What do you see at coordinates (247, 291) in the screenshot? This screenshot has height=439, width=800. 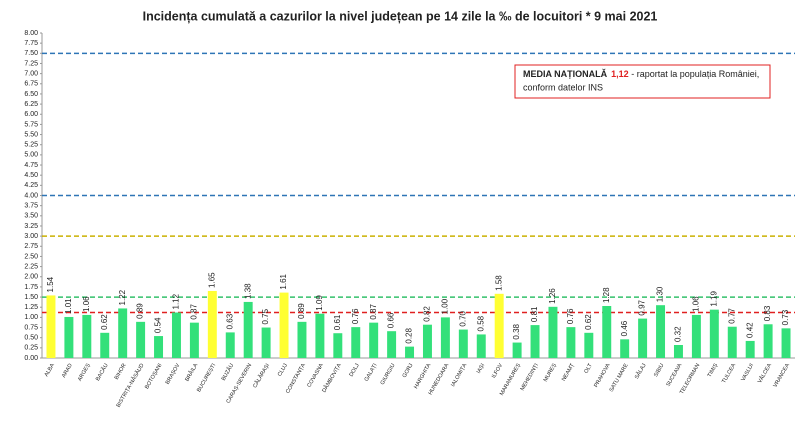 I see `value-label: 1.38` at bounding box center [247, 291].